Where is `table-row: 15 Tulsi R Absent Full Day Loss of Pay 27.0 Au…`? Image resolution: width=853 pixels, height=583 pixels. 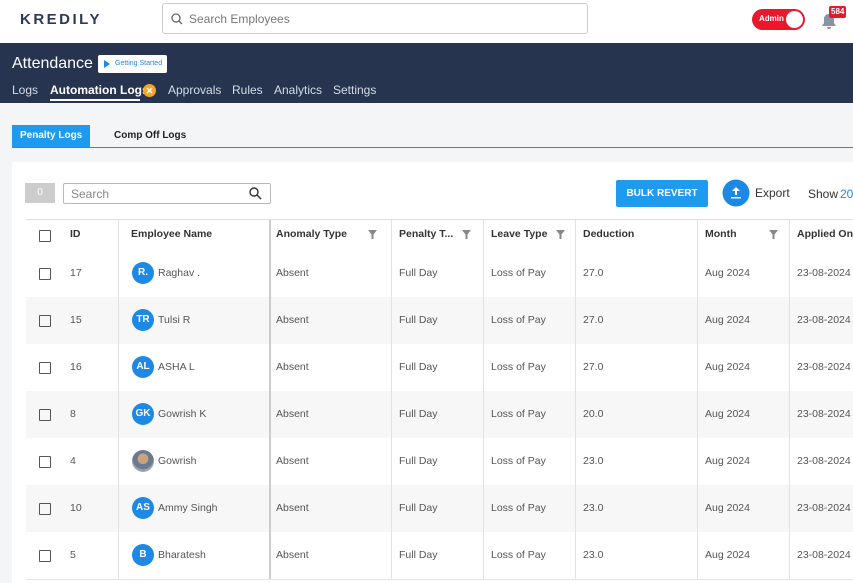
table-row: 15 Tulsi R Absent Full Day Loss of Pay 27.0 Au… is located at coordinates (439, 321).